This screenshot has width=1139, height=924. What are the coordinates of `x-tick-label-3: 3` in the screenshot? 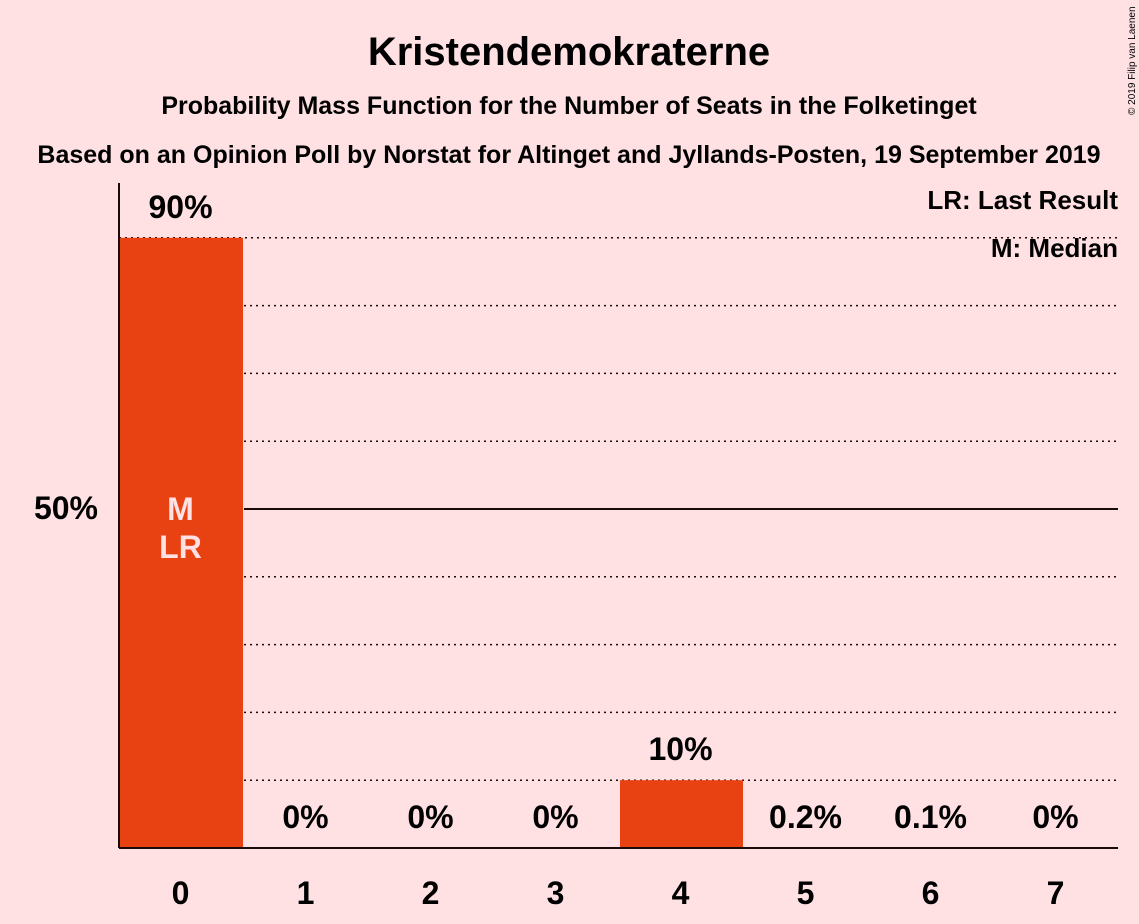 It's located at (556, 893).